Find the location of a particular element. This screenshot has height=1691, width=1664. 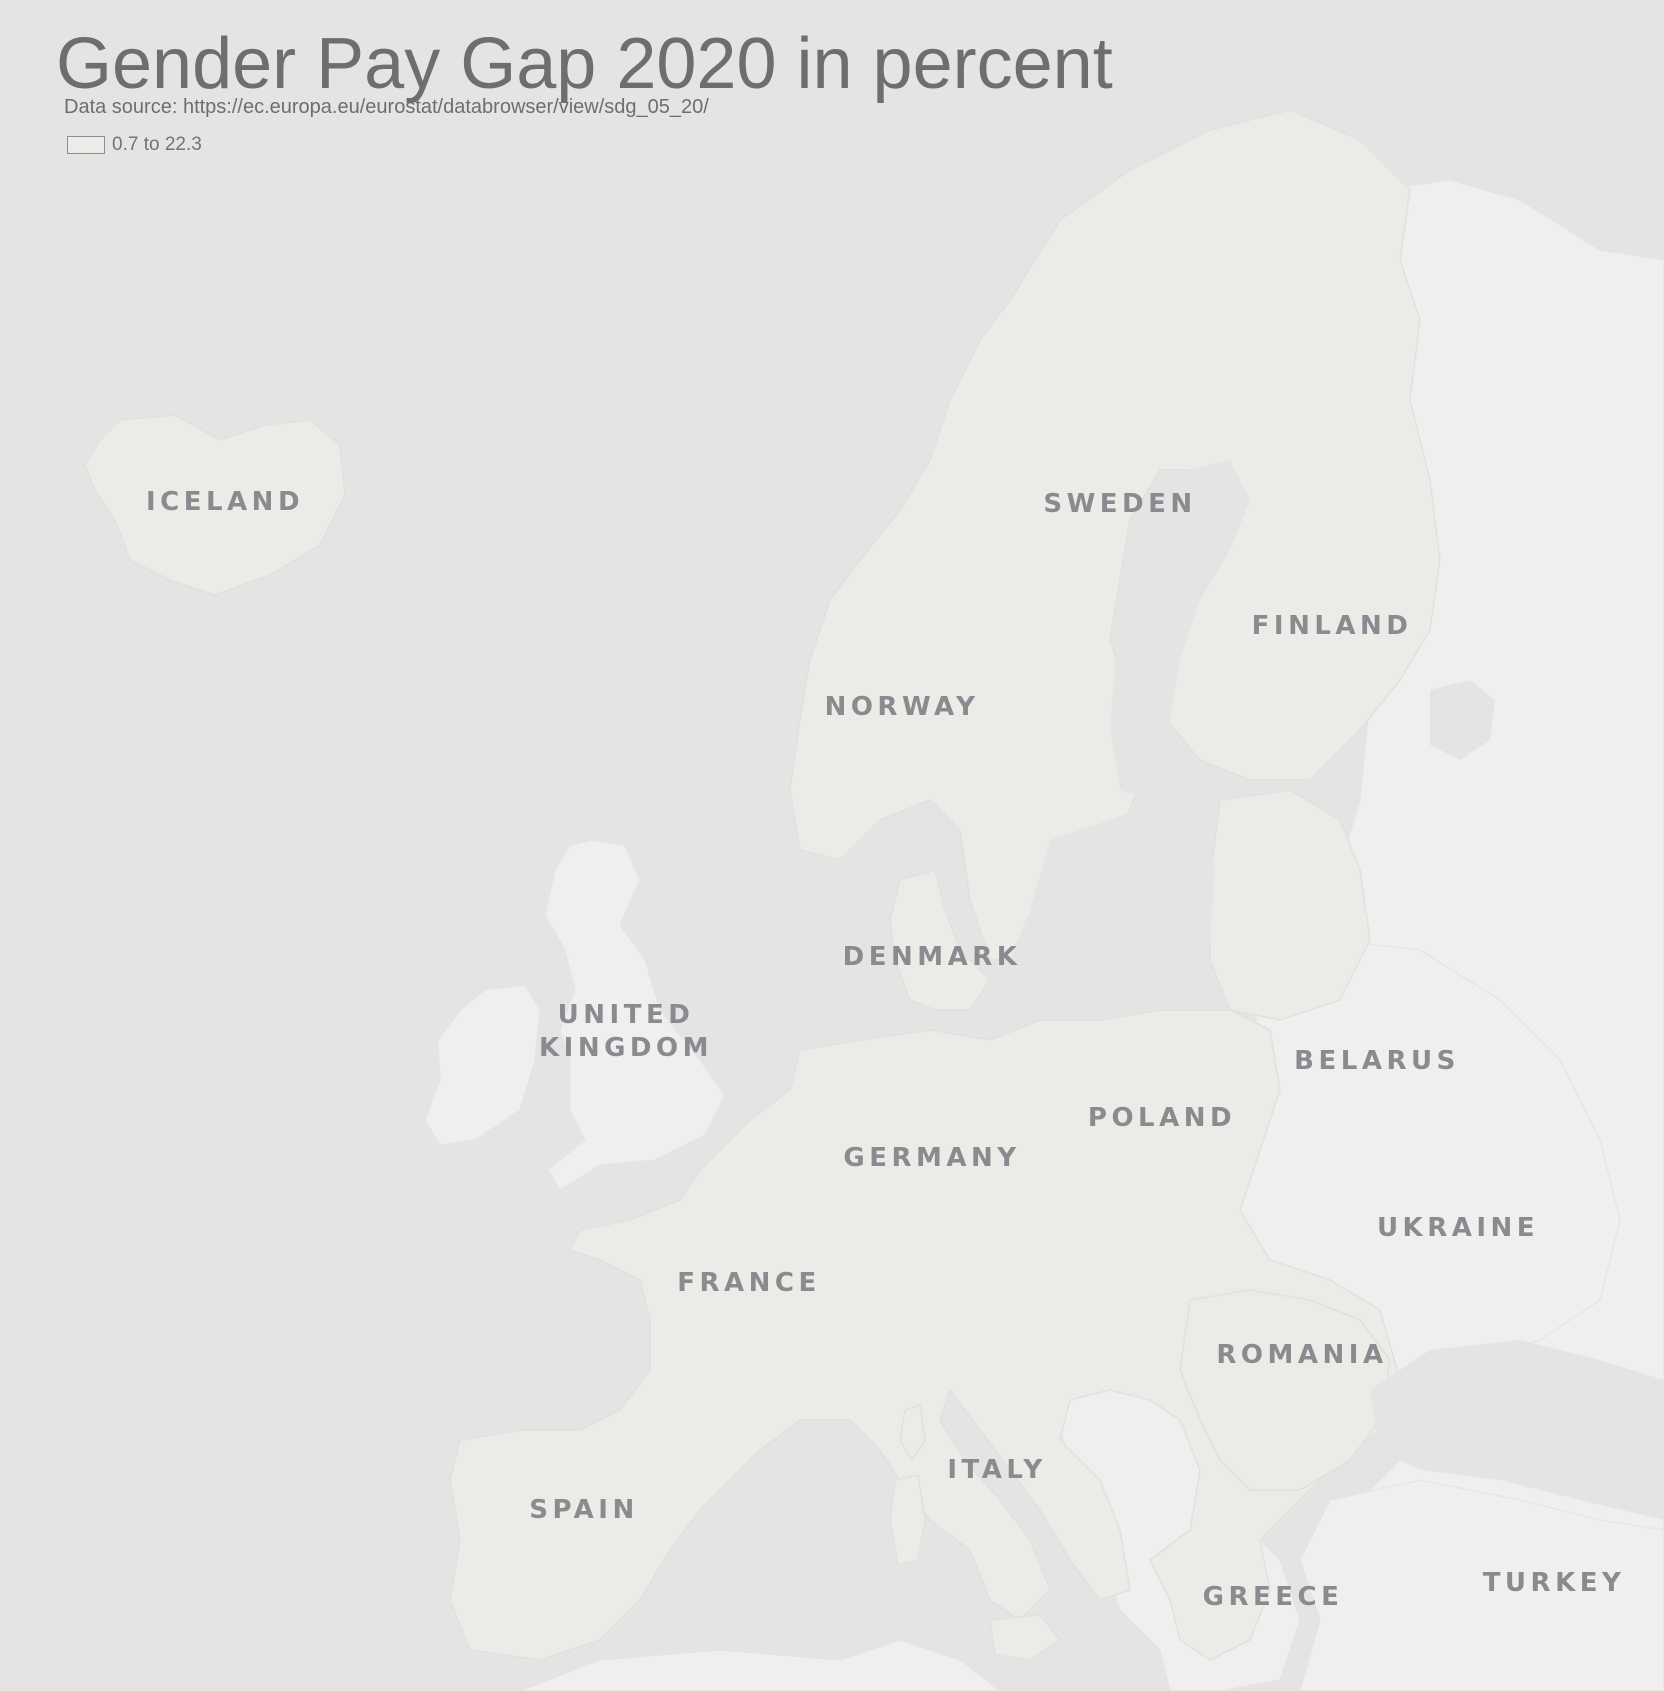

map-title: Gender Pay Gap 2020 in percent is located at coordinates (584, 64).